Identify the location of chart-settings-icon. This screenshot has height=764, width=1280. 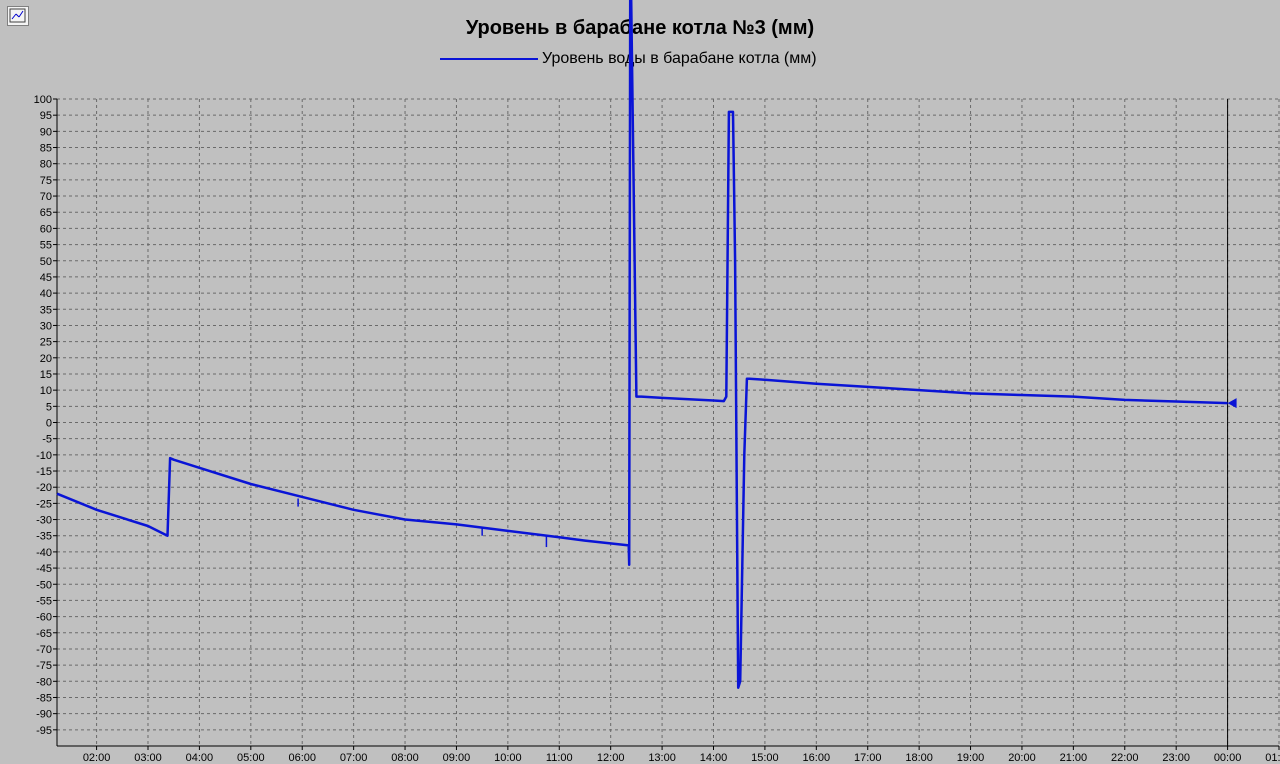
(17, 15).